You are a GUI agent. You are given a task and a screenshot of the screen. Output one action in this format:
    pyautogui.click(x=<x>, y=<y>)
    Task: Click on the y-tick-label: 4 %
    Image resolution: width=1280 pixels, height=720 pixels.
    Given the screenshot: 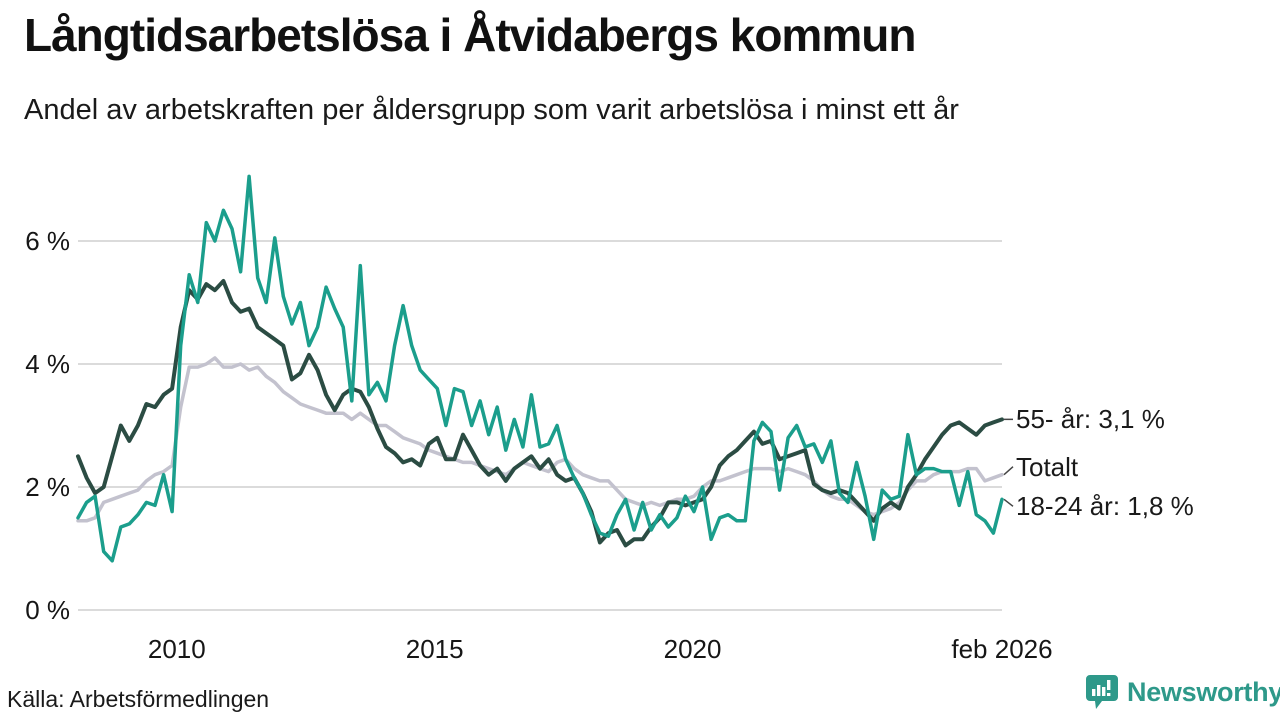 What is the action you would take?
    pyautogui.click(x=47, y=364)
    